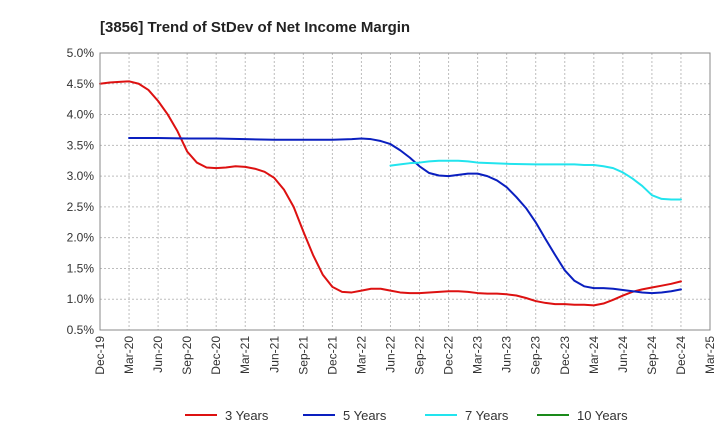 The image size is (720, 440). What do you see at coordinates (158, 354) in the screenshot?
I see `x-tick-label: Jun-20` at bounding box center [158, 354].